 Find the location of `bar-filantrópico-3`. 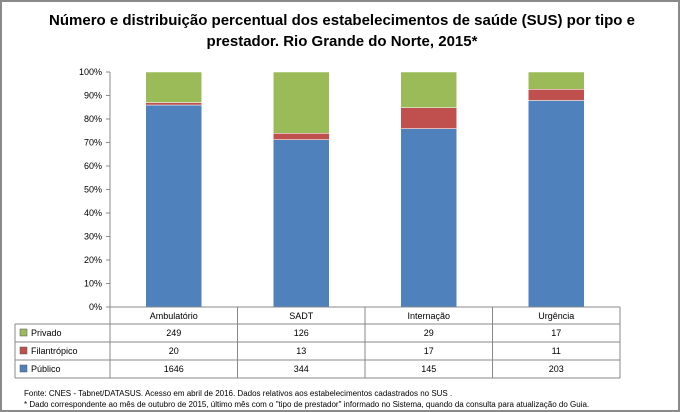

bar-filantrópico-3 is located at coordinates (556, 95).